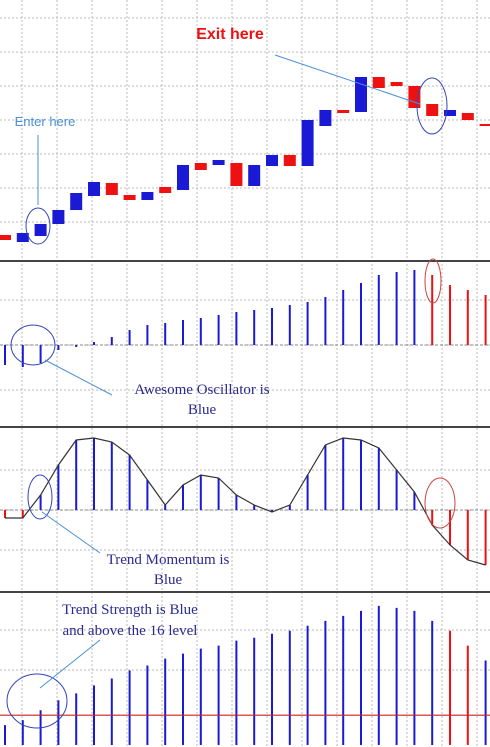 This screenshot has width=490, height=747. What do you see at coordinates (201, 390) in the screenshot?
I see `annotation: Awesome Oscillator is` at bounding box center [201, 390].